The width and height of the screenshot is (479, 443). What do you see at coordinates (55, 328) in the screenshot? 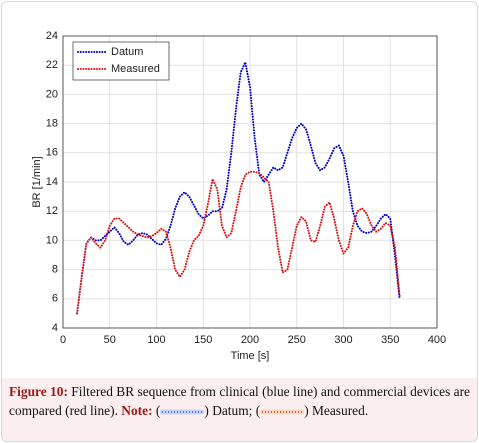
I see `y-tick-label: 4` at bounding box center [55, 328].